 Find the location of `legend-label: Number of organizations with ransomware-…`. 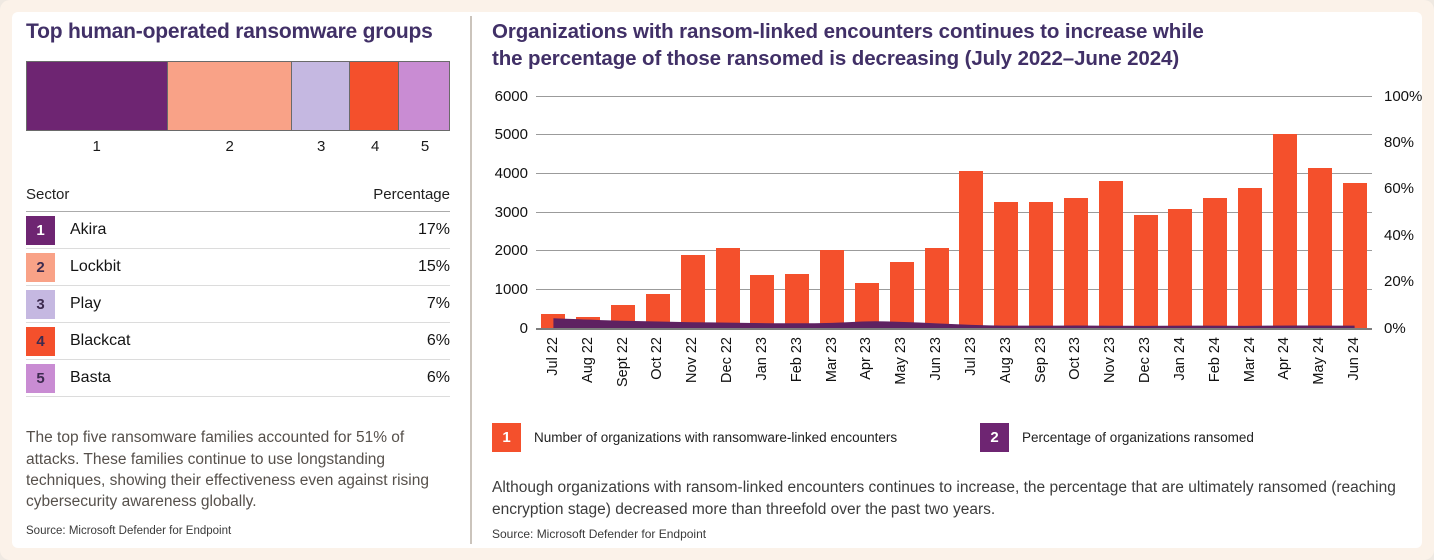

legend-label: Number of organizations with ransomware-… is located at coordinates (716, 437).